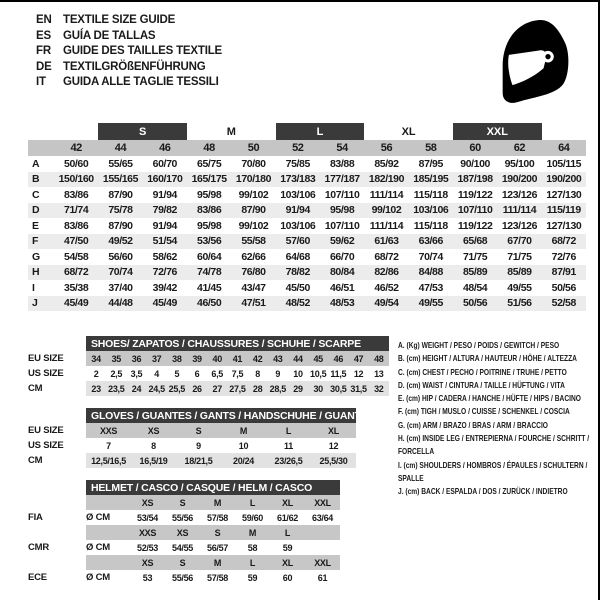  What do you see at coordinates (197, 373) in the screenshot?
I see `shoe-us-size-cell: 6` at bounding box center [197, 373].